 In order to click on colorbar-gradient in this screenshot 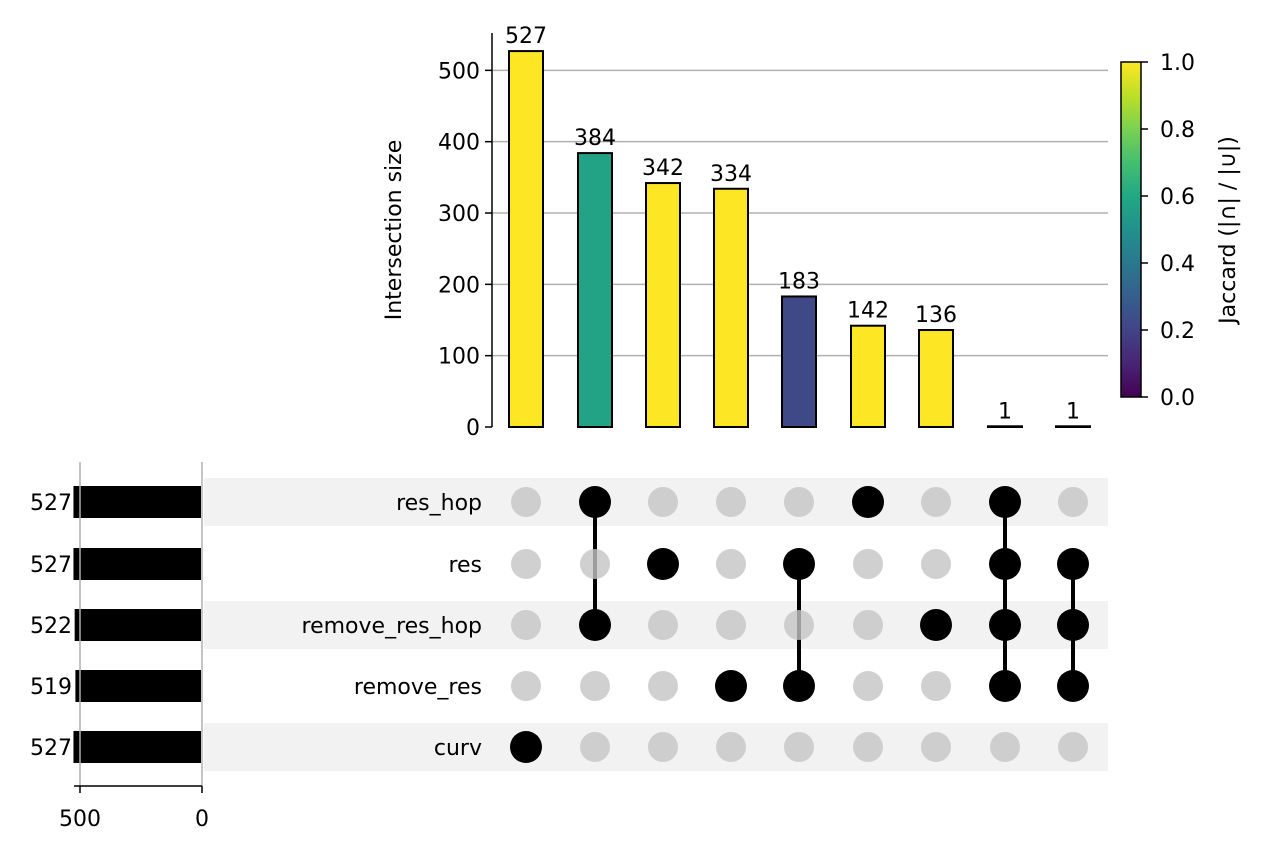, I will do `click(1131, 229)`.